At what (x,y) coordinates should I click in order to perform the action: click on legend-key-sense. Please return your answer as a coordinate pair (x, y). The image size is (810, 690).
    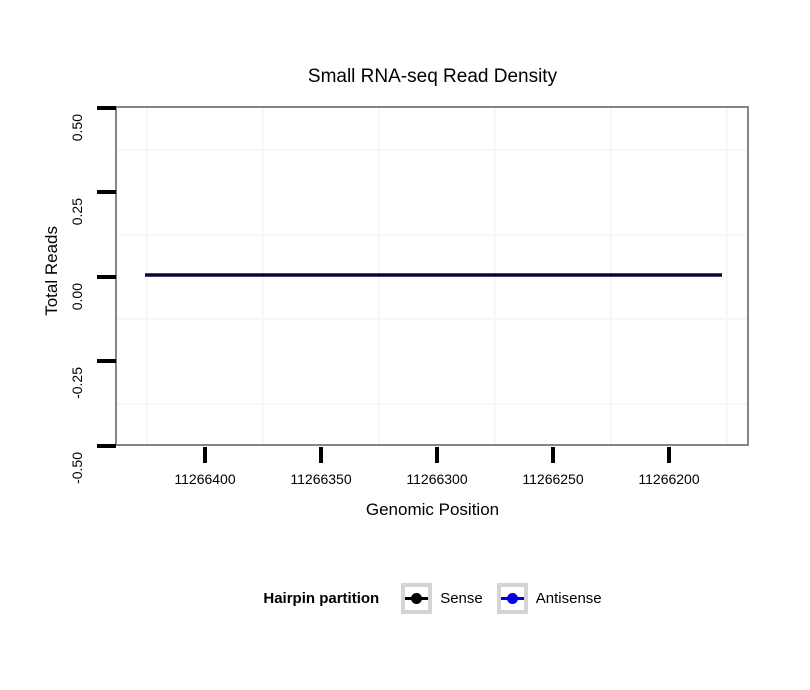
    Looking at the image, I should click on (417, 598).